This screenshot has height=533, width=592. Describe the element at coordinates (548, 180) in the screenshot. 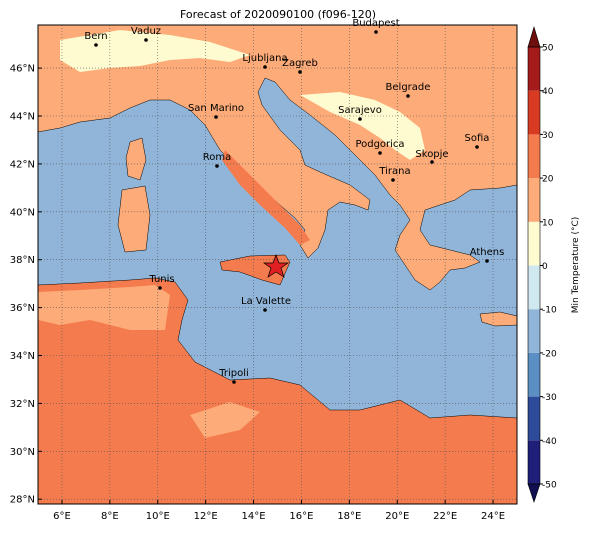

I see `colorbar-tick-label: 20` at that location.